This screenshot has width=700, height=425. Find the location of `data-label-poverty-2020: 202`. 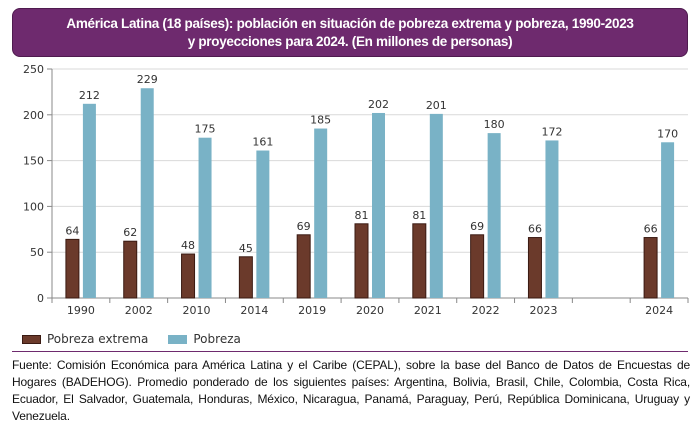

data-label-poverty-2020: 202 is located at coordinates (378, 104).